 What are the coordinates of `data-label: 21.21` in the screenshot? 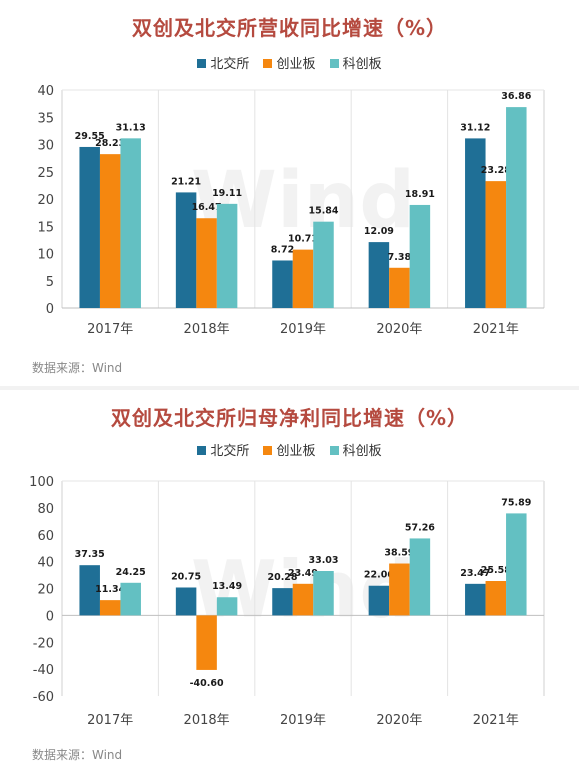 It's located at (186, 181).